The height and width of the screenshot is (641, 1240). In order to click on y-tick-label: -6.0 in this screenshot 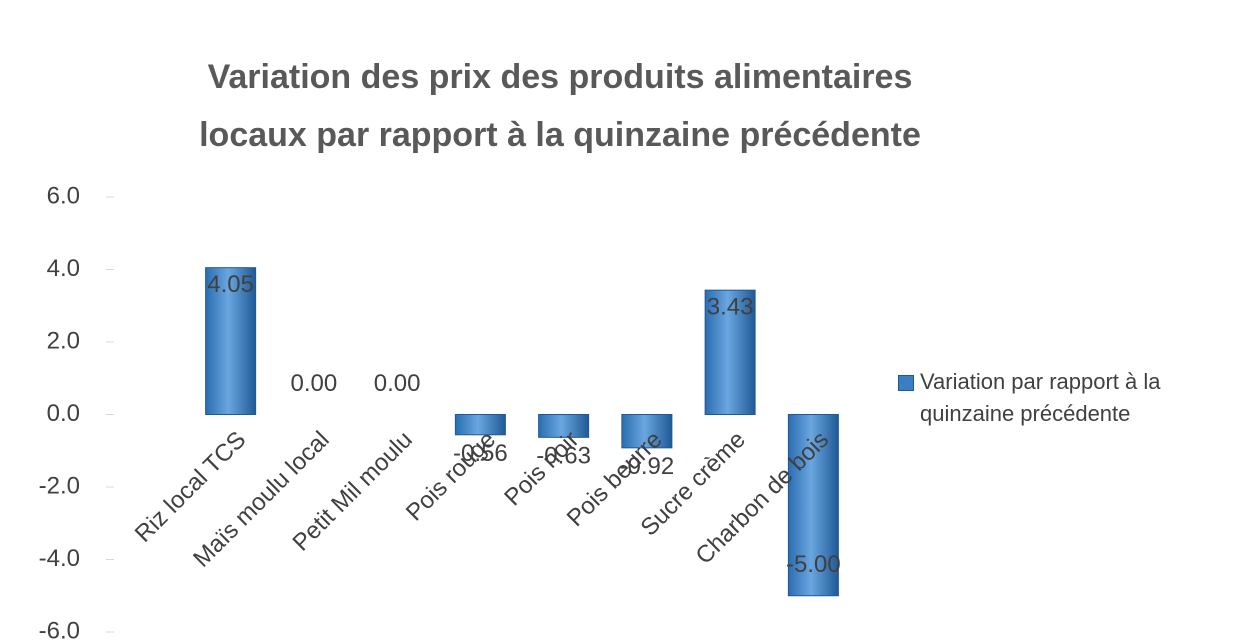, I will do `click(59, 629)`.